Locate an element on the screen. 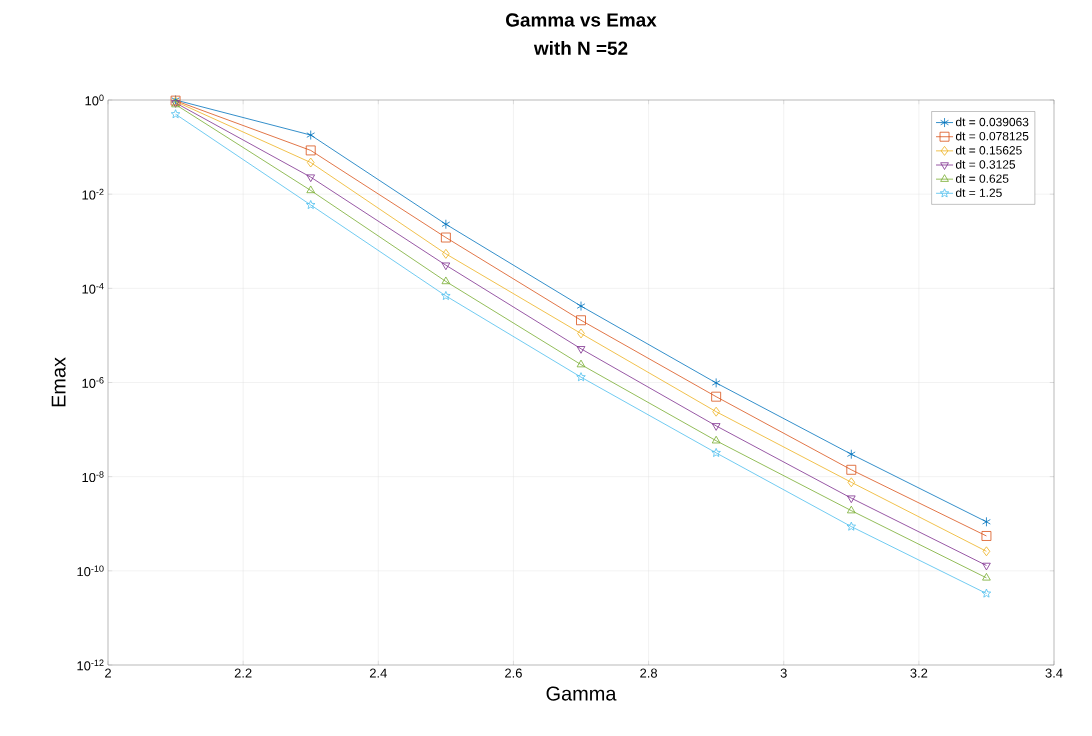 This screenshot has width=1092, height=736. x-tick-label: 3 is located at coordinates (783, 673).